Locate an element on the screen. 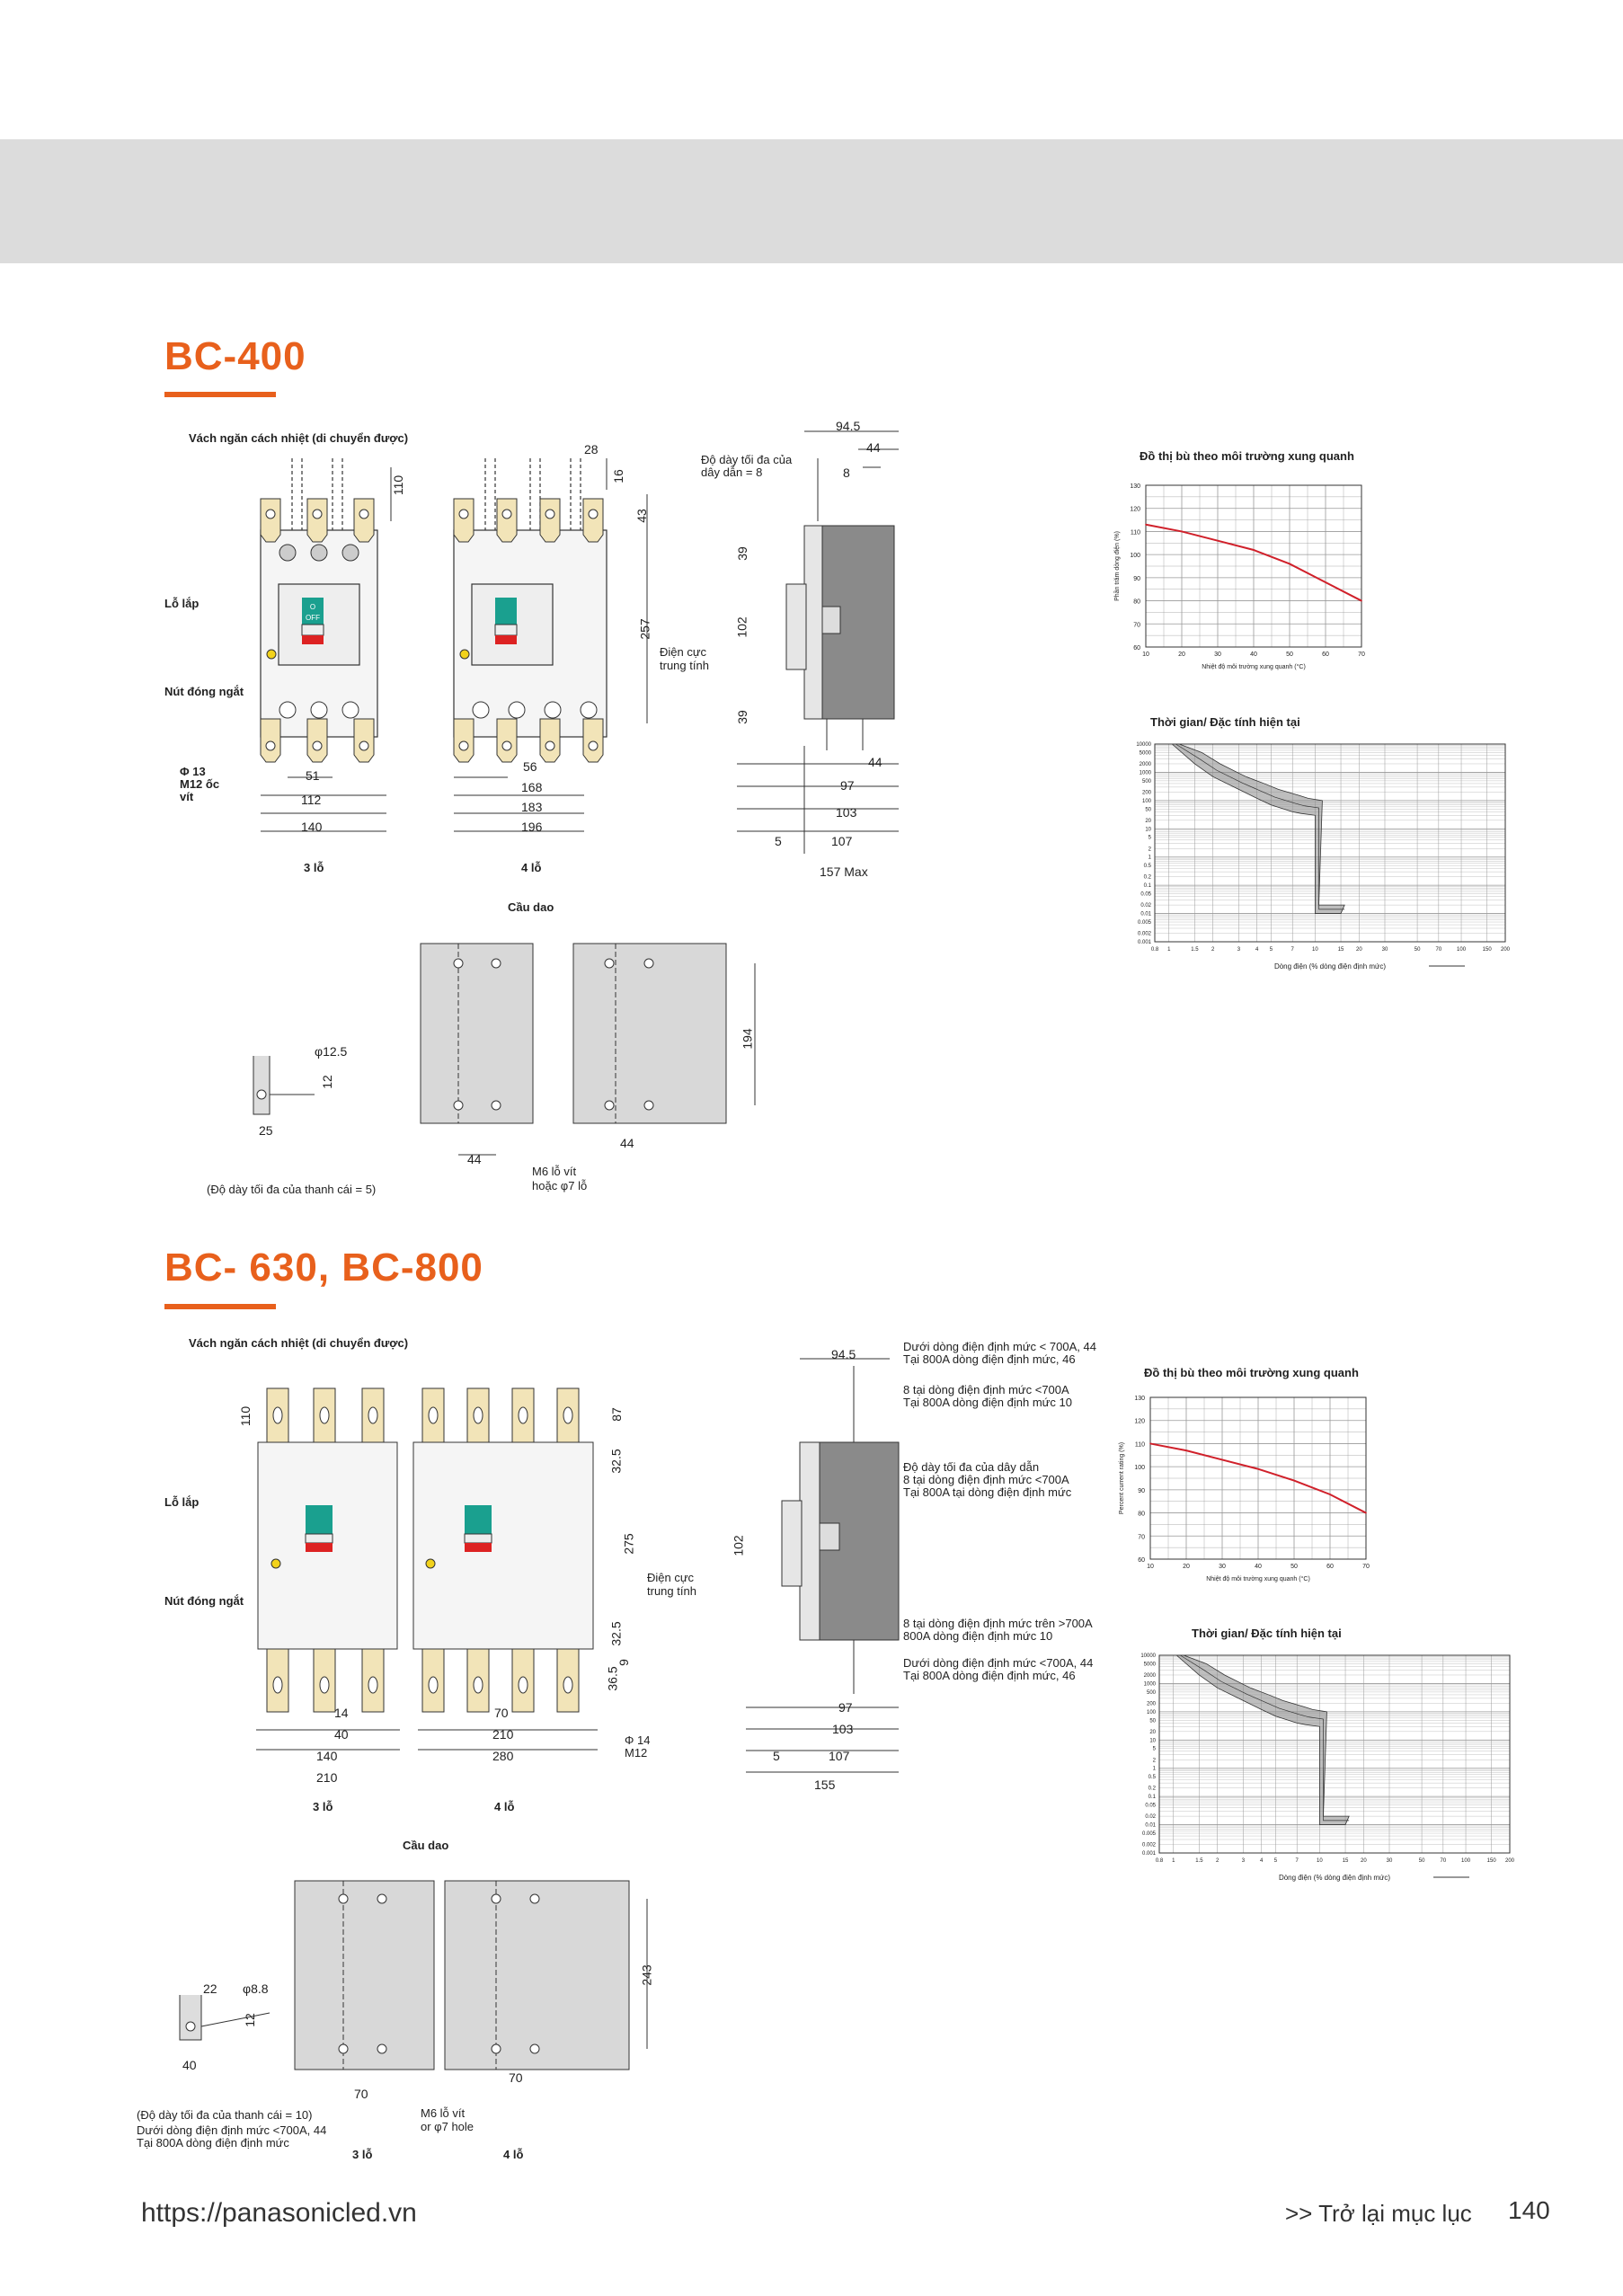 Image resolution: width=1623 pixels, height=2296 pixels. dim-107-b: 107 is located at coordinates (839, 1756).